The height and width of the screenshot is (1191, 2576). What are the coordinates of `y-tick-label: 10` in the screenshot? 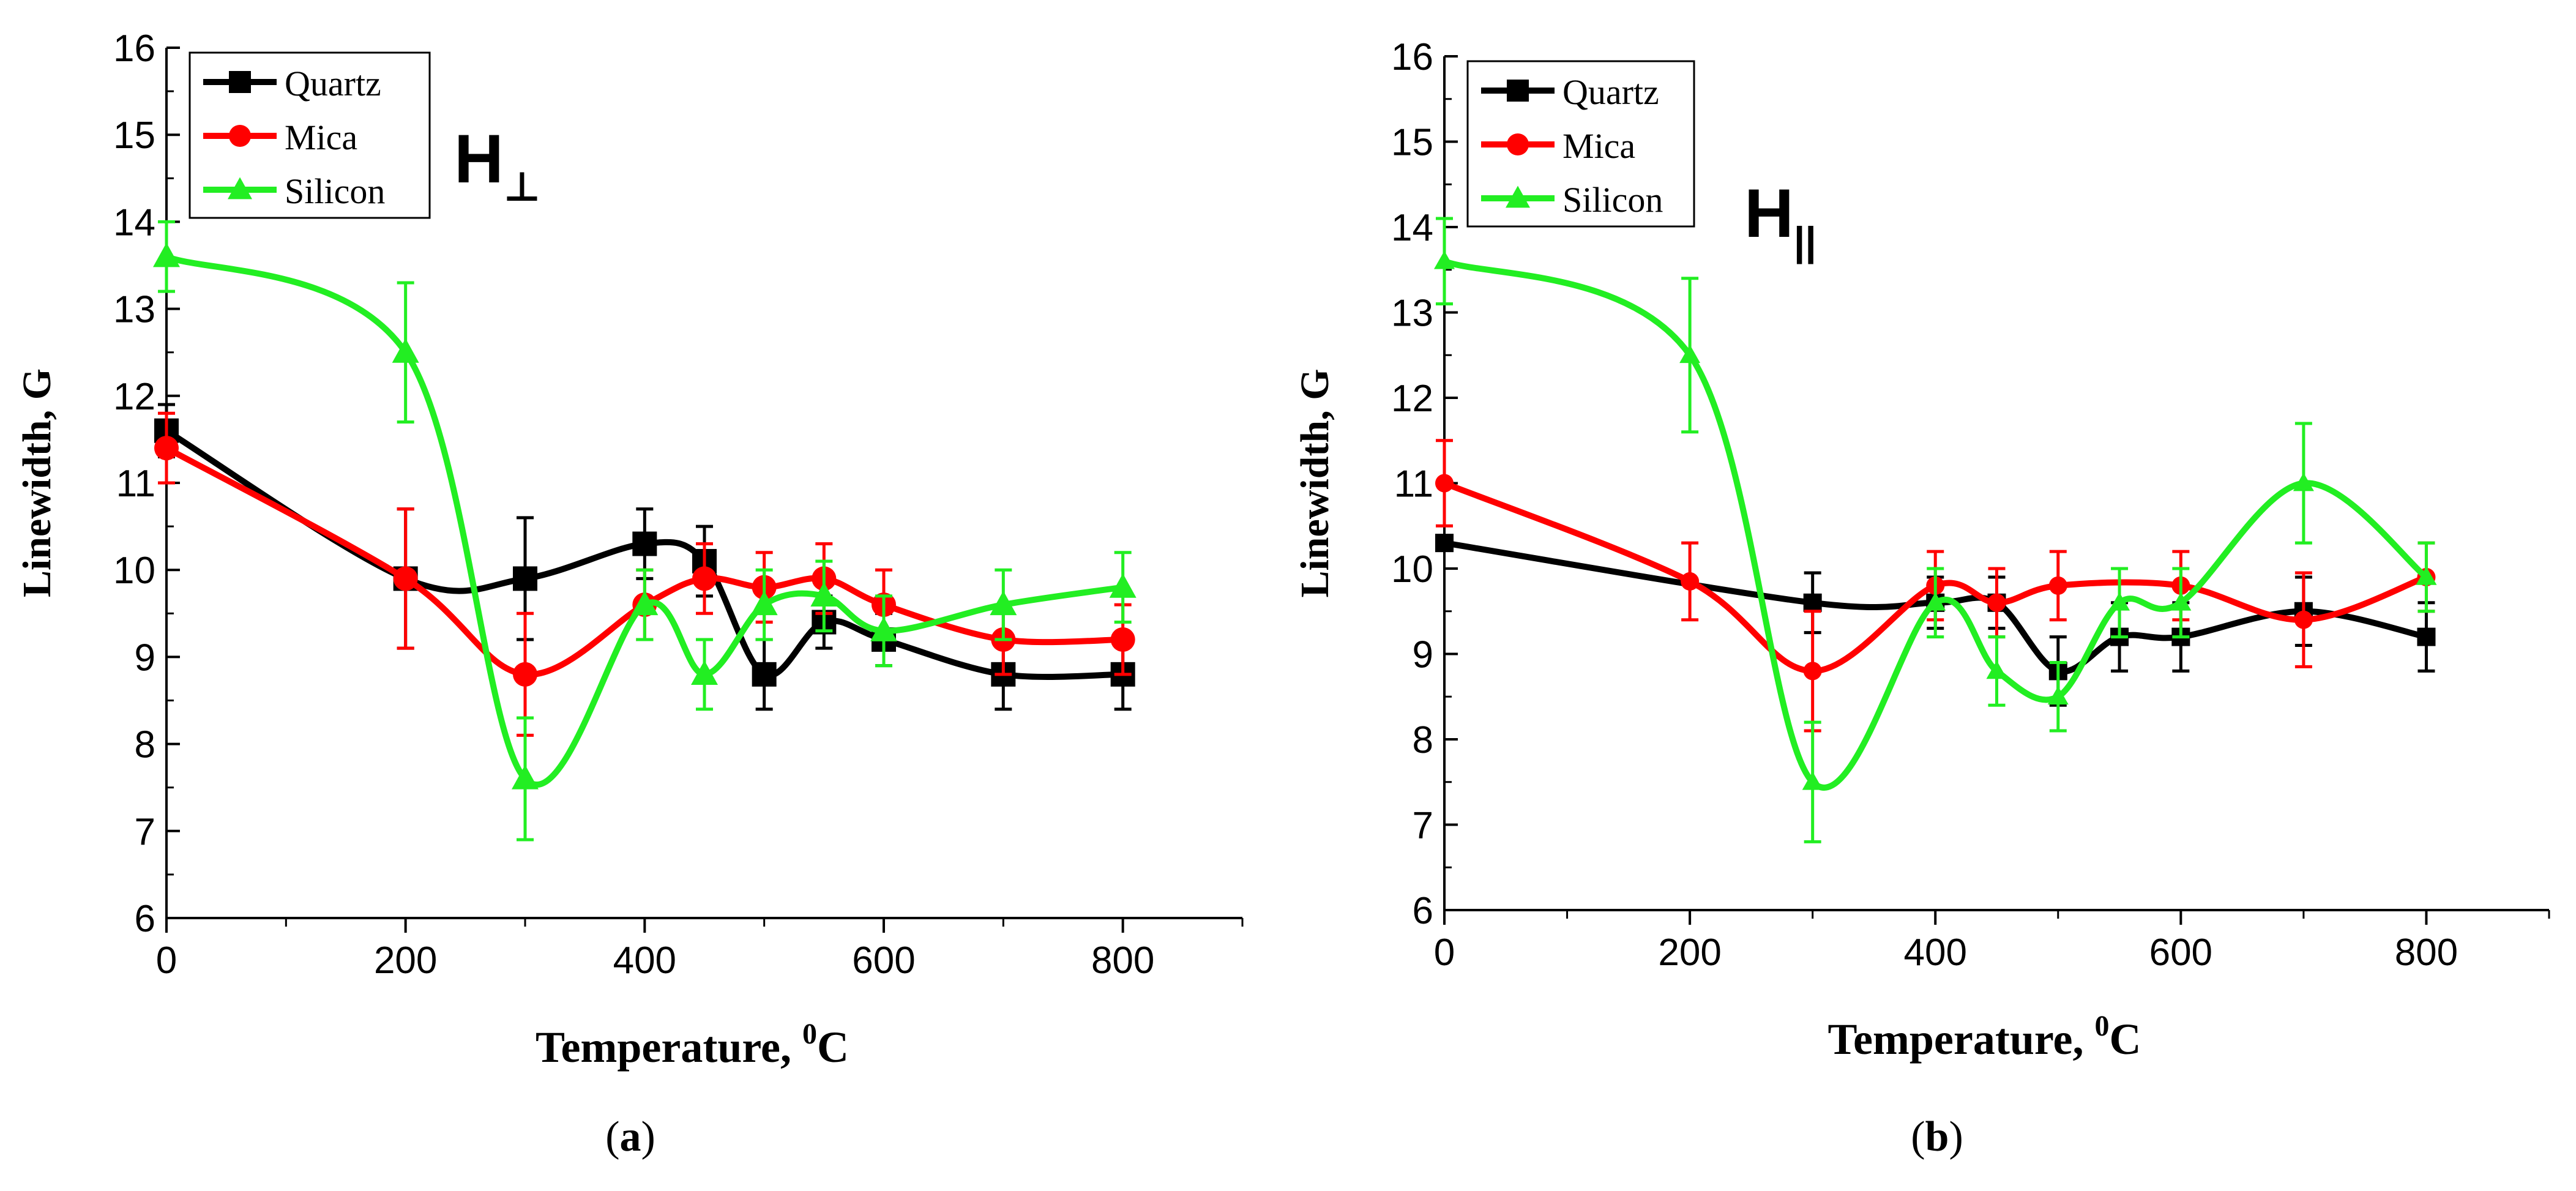 It's located at (134, 571).